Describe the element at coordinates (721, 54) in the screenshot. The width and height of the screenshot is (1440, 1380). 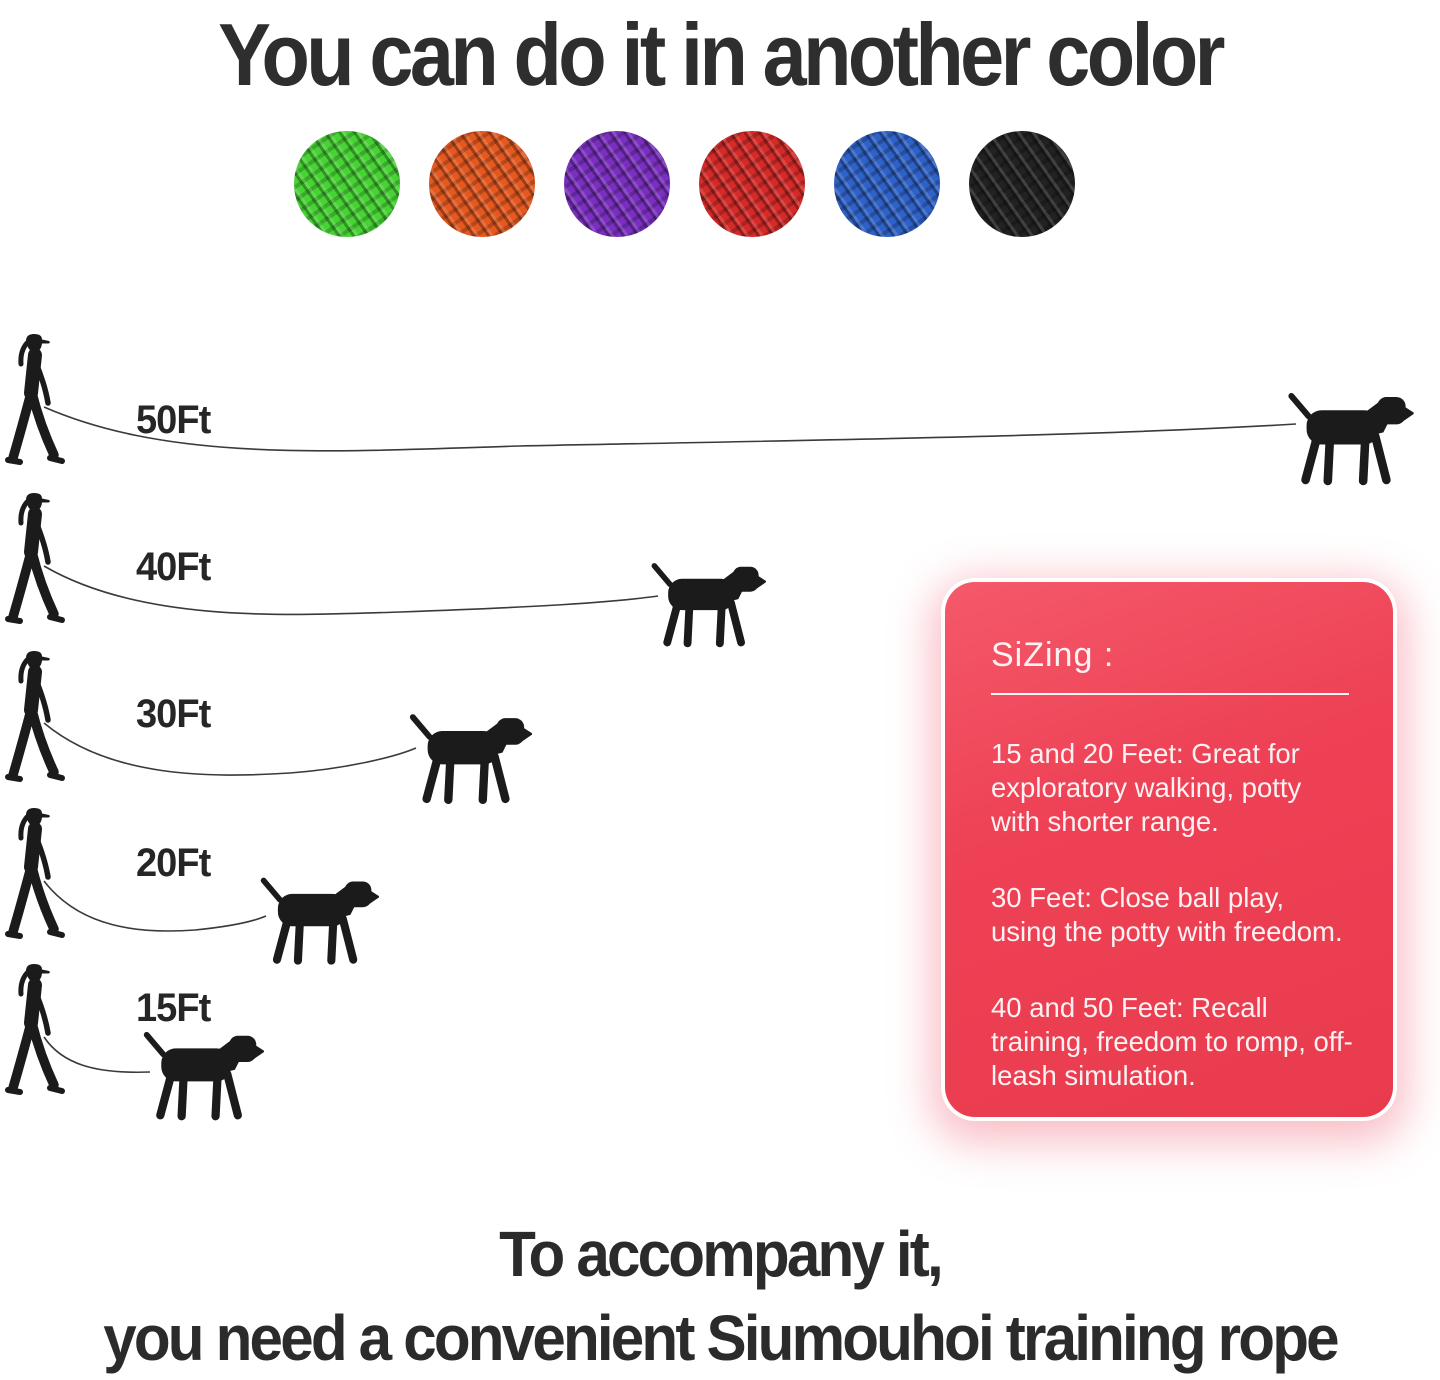
I see `page-title: You can do it in another color` at that location.